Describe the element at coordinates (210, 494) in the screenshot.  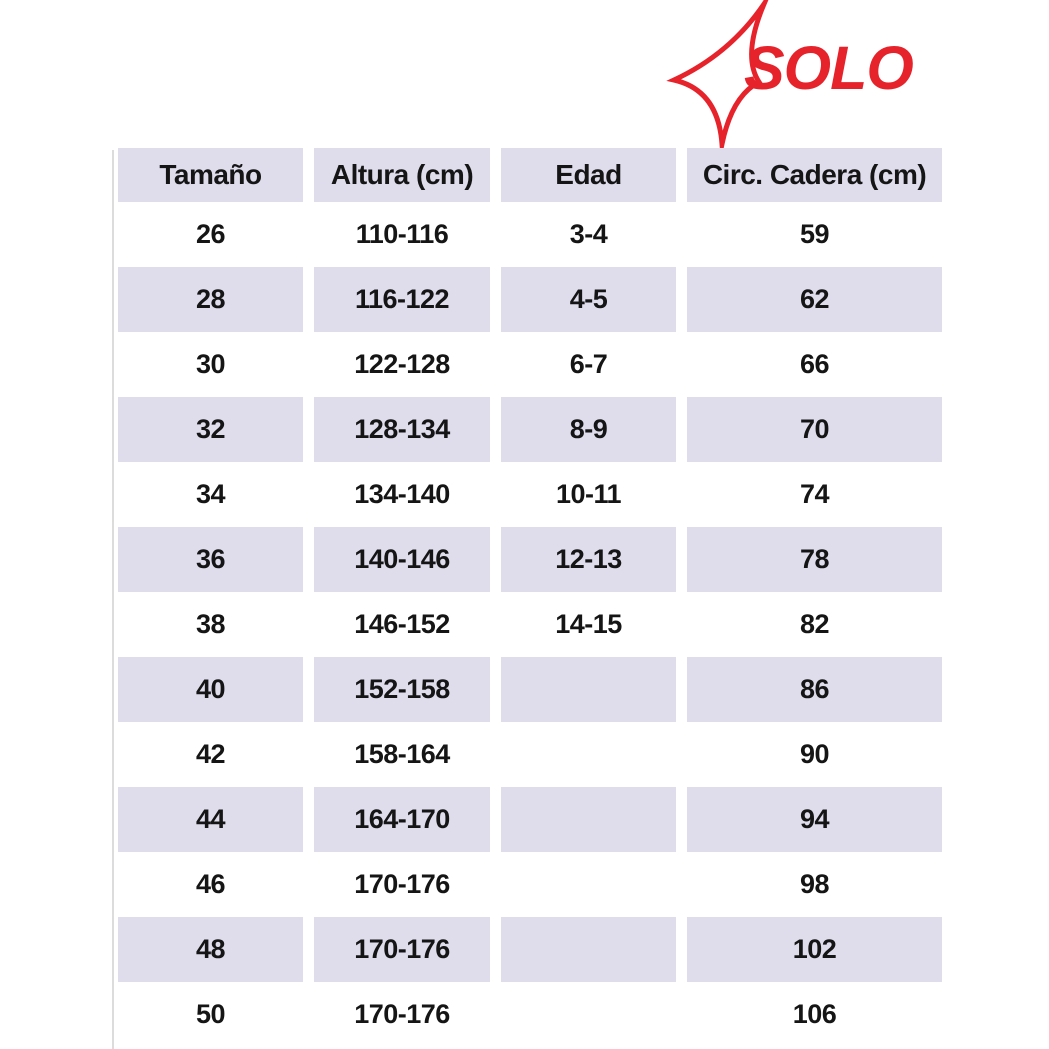
I see `cell-size: 34` at that location.